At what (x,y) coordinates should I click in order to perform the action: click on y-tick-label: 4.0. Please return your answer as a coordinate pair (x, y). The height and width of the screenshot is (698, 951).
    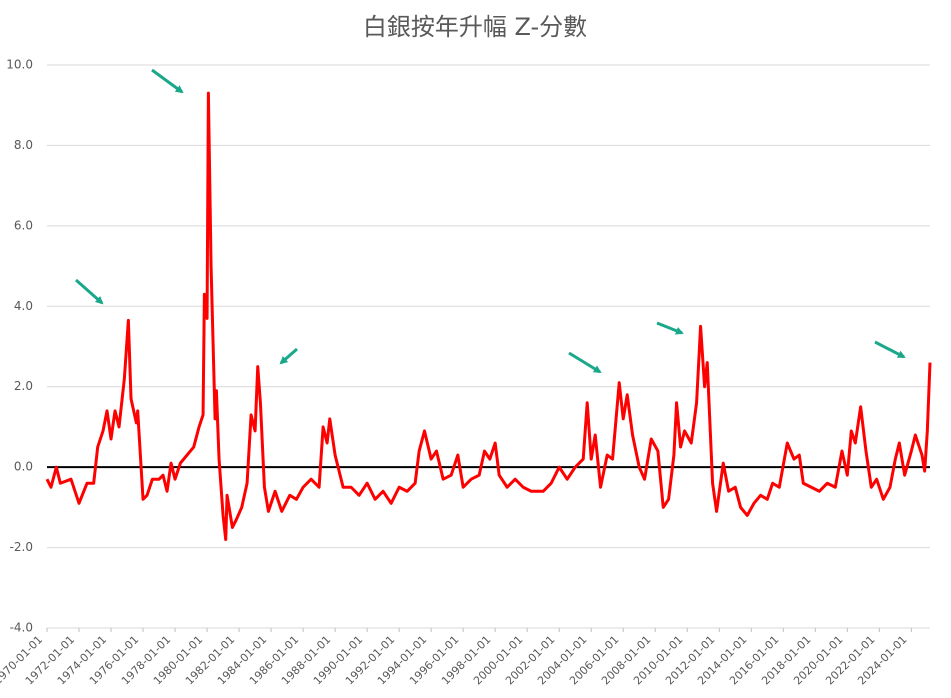
    Looking at the image, I should click on (23, 306).